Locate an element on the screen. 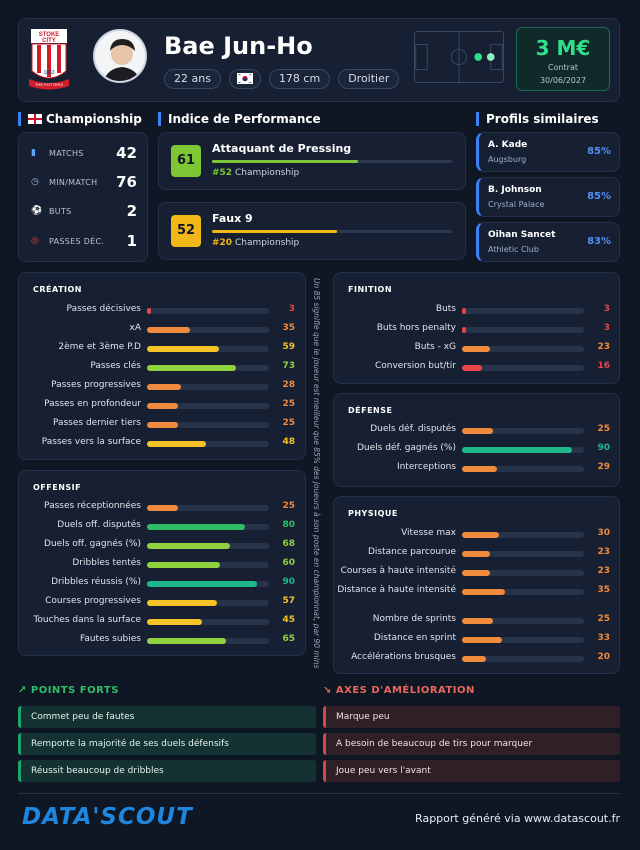  metric-value: 3 is located at coordinates (606, 328).